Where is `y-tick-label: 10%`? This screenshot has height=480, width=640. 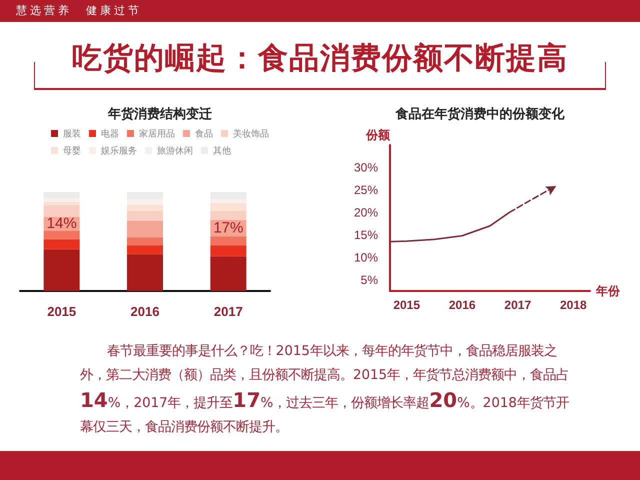 y-tick-label: 10% is located at coordinates (366, 257).